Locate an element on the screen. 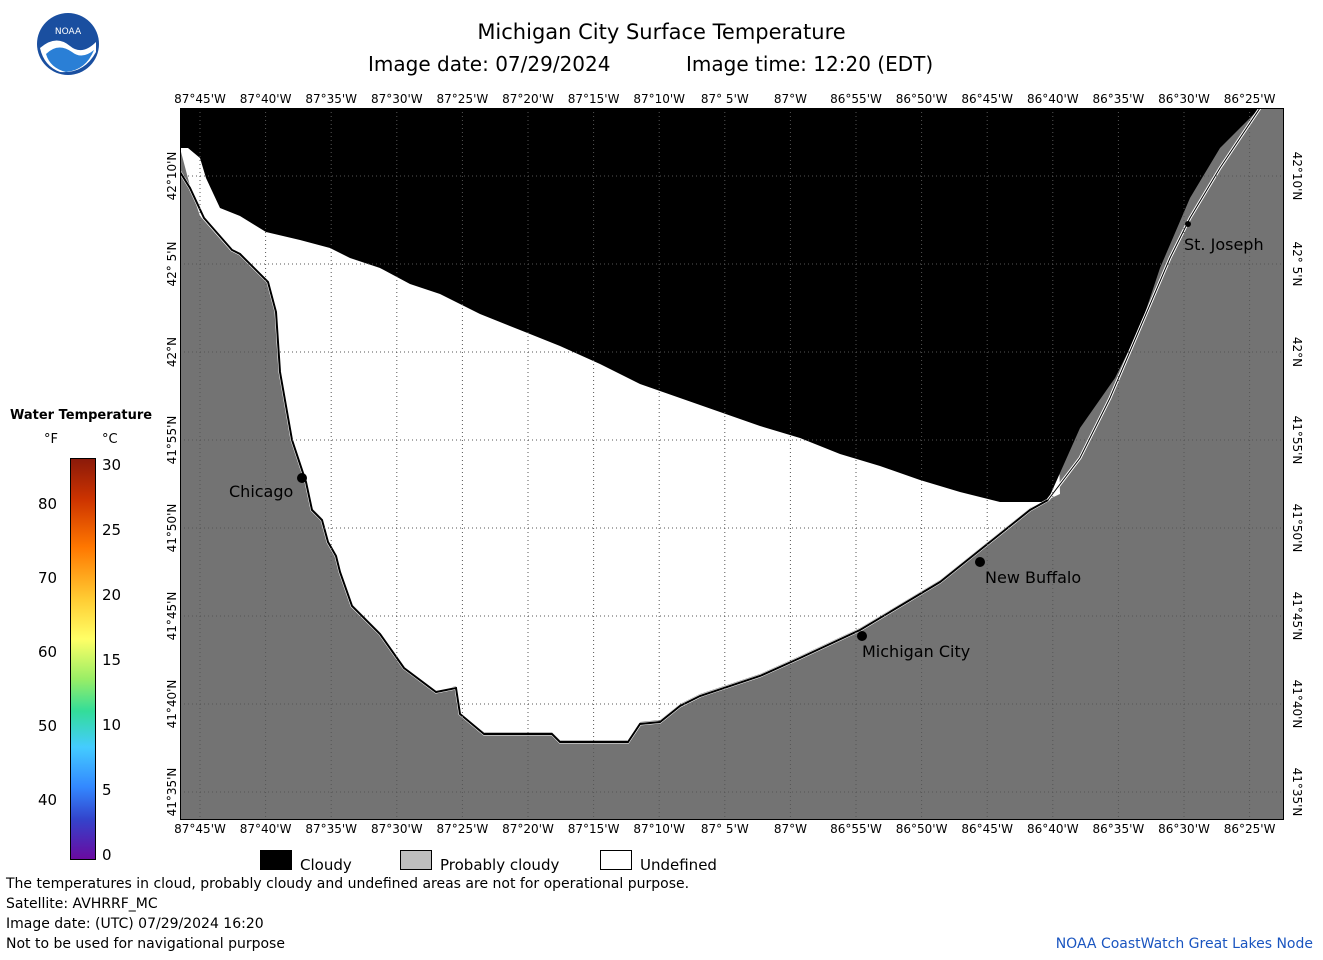  image-date: Image date: 07/29/2024 is located at coordinates (489, 64).